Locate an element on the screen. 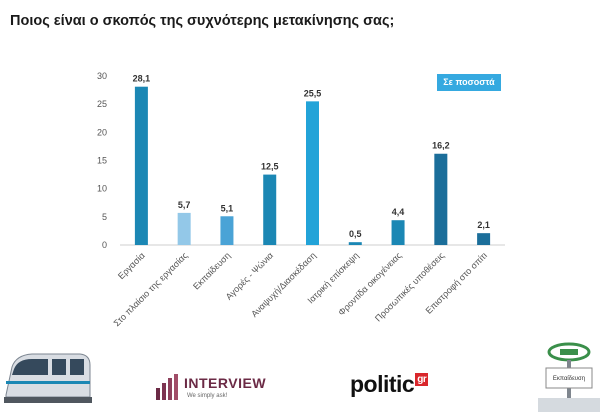 This screenshot has width=600, height=412. y-tick-label: 0 is located at coordinates (104, 245).